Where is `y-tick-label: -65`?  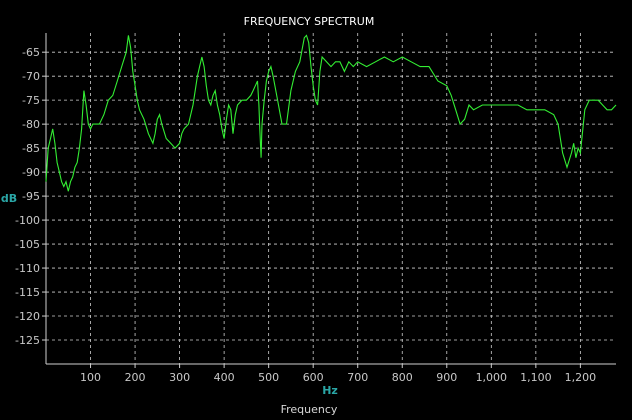 y-tick-label: -65 is located at coordinates (31, 52).